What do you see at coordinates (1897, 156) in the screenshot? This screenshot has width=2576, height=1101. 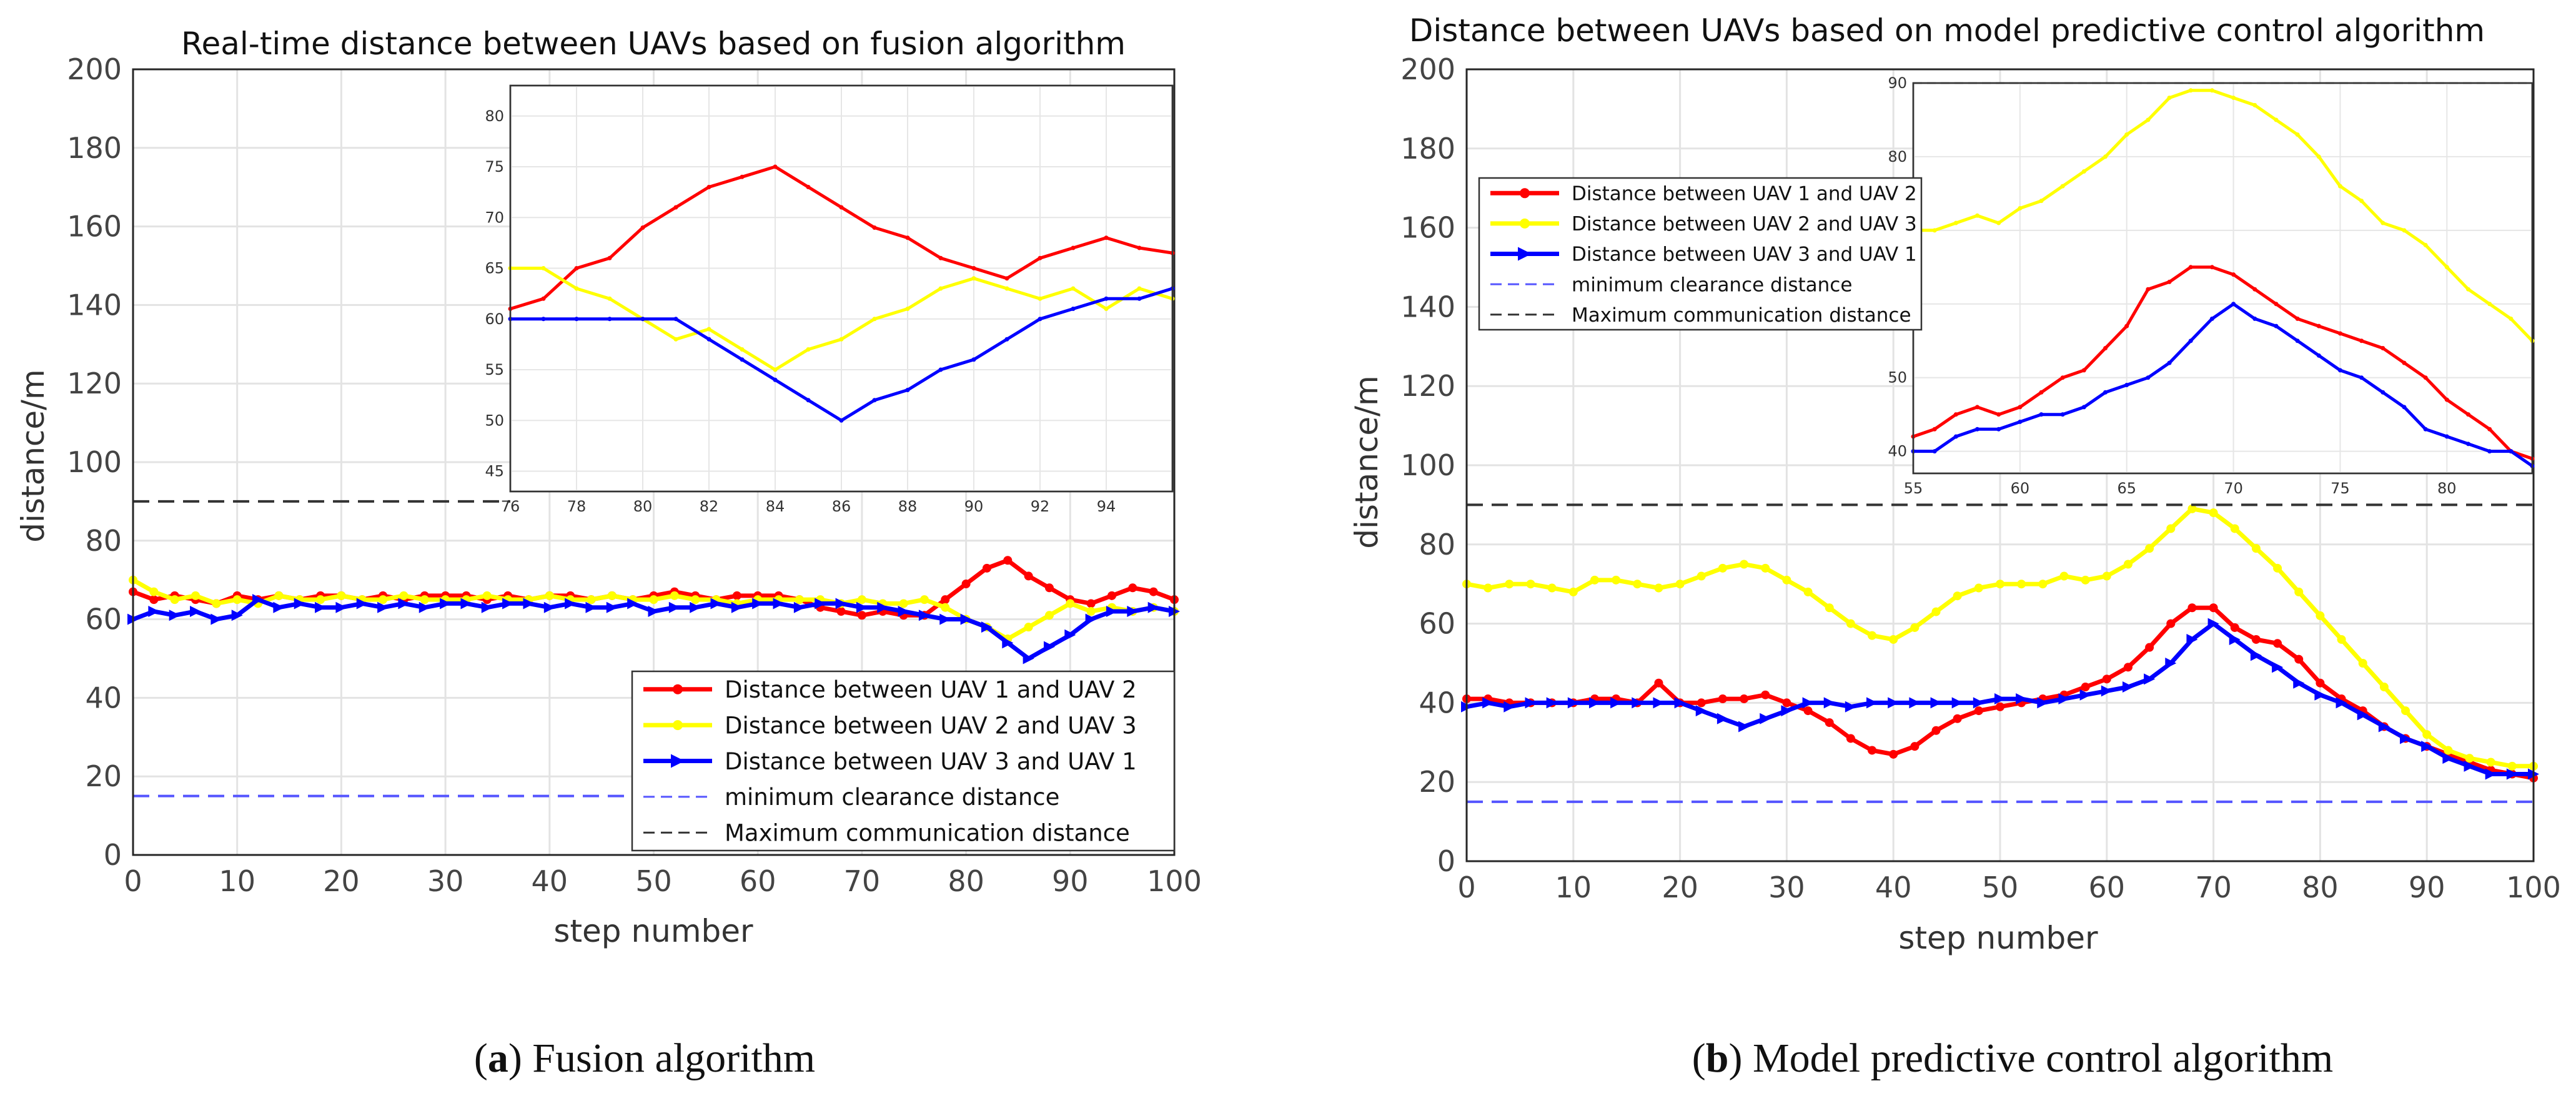 I see `chart-b-inset-ytick-label: 80` at bounding box center [1897, 156].